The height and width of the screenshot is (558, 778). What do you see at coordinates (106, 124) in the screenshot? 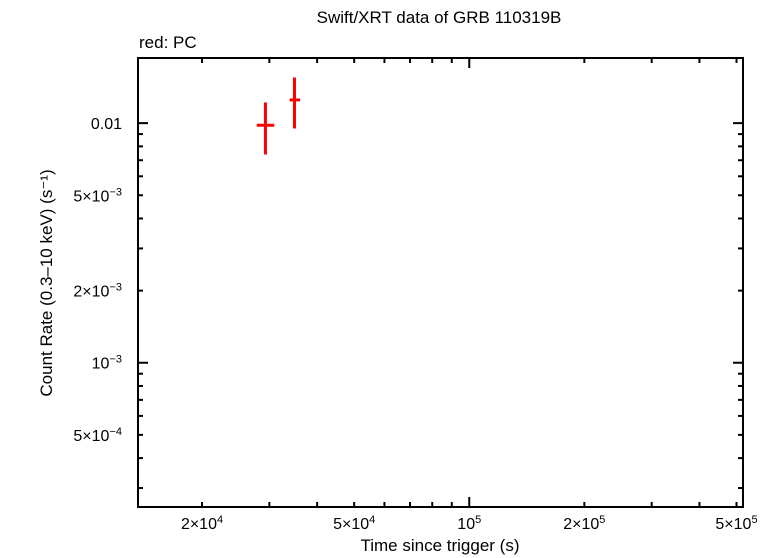
I see `y-tick-label: 0.01` at bounding box center [106, 124].